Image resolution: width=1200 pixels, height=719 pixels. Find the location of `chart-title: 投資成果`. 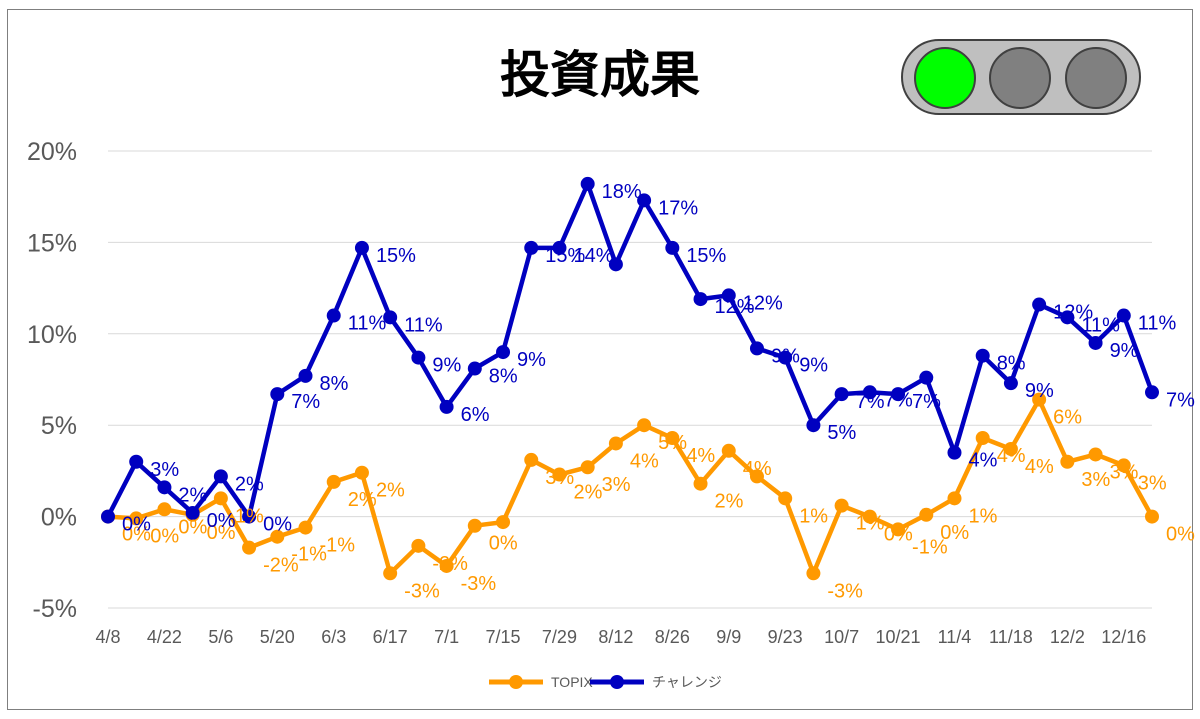

chart-title: 投資成果 is located at coordinates (600, 75).